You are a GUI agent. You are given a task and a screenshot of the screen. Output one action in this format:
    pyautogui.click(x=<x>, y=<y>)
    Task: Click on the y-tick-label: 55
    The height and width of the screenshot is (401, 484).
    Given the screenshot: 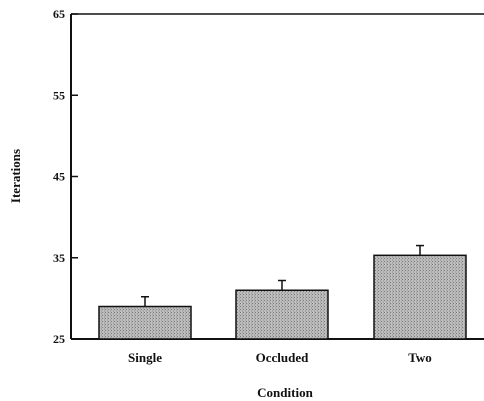 What is the action you would take?
    pyautogui.click(x=59, y=95)
    